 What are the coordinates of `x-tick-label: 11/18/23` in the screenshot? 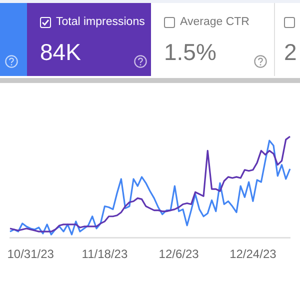 It's located at (105, 254).